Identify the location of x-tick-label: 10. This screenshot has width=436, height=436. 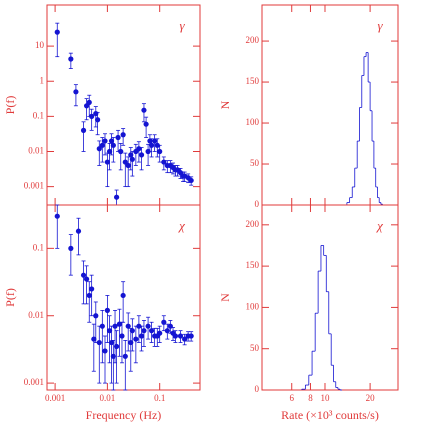
(325, 398).